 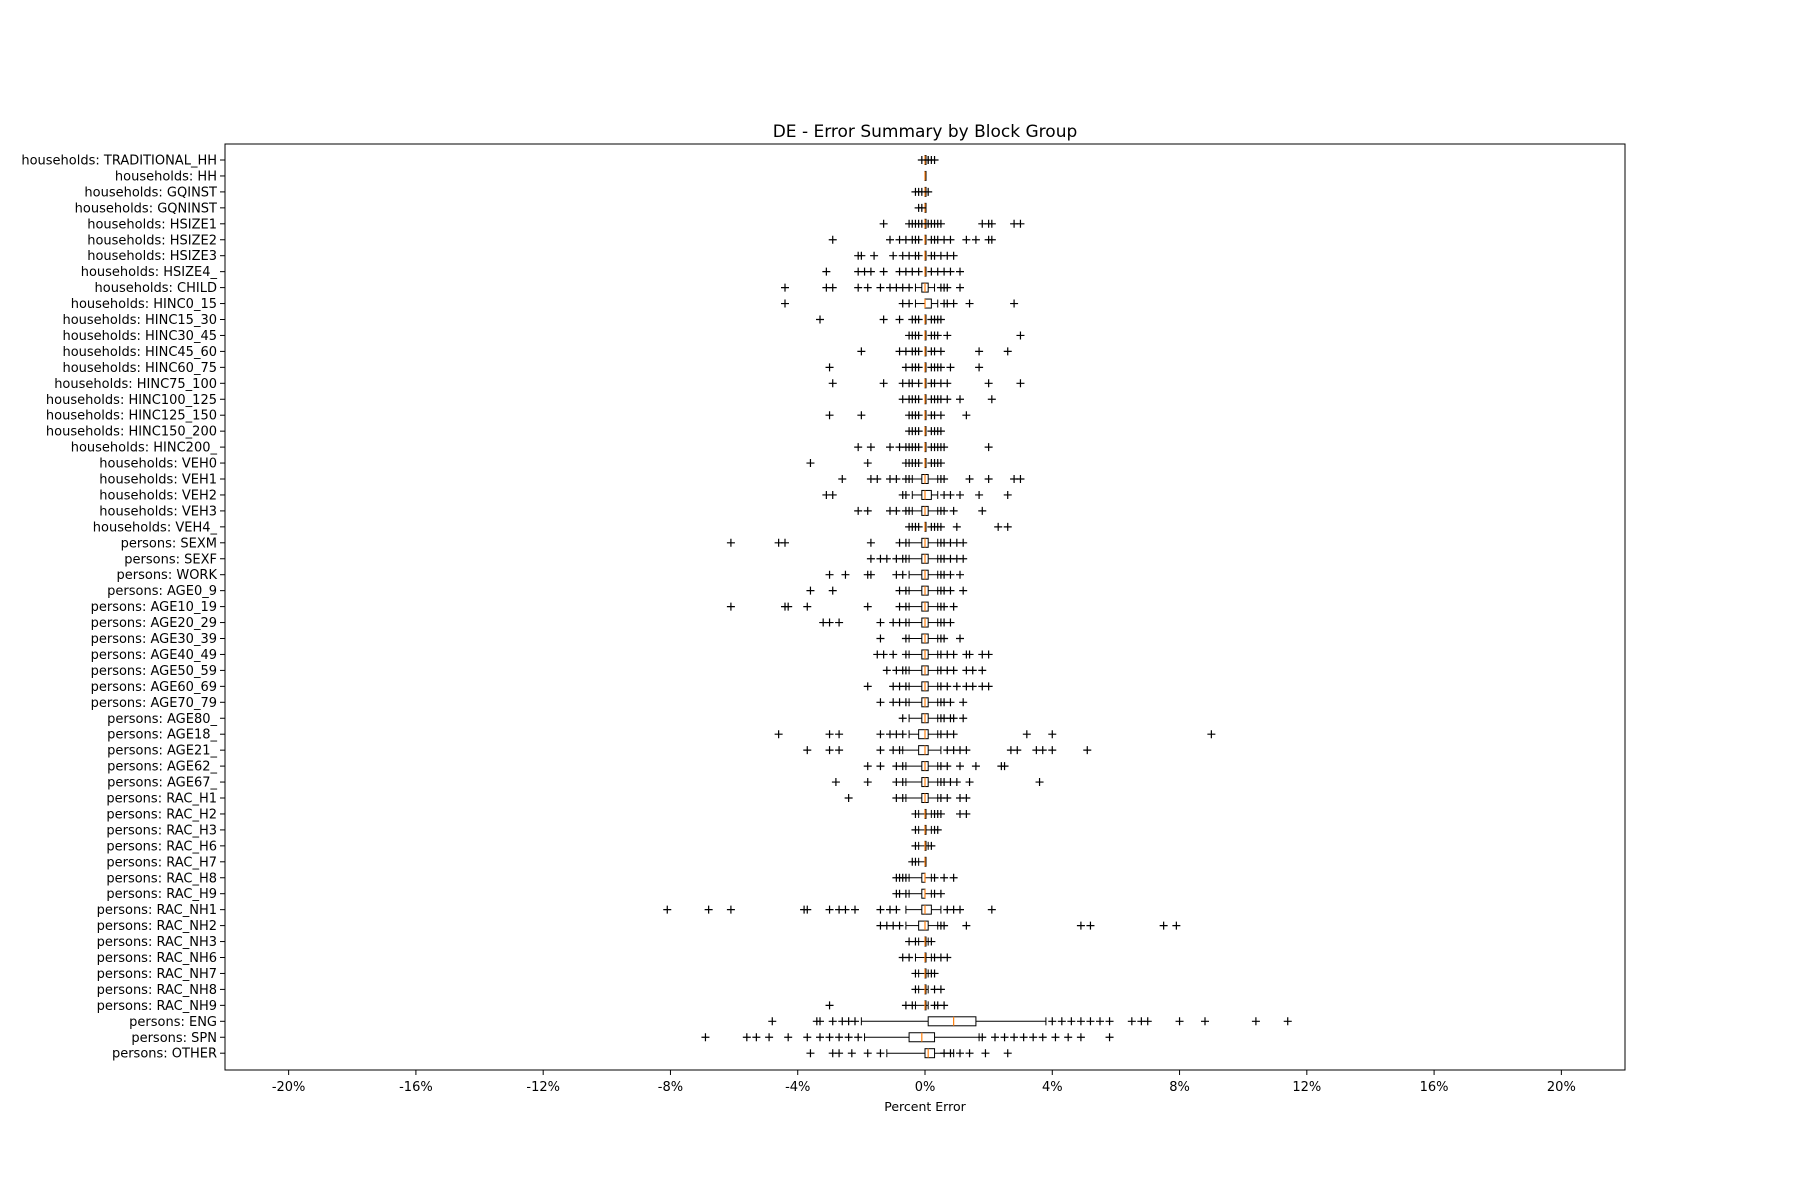 What do you see at coordinates (157, 926) in the screenshot?
I see `y-tick-label: persons: RAC_NH2` at bounding box center [157, 926].